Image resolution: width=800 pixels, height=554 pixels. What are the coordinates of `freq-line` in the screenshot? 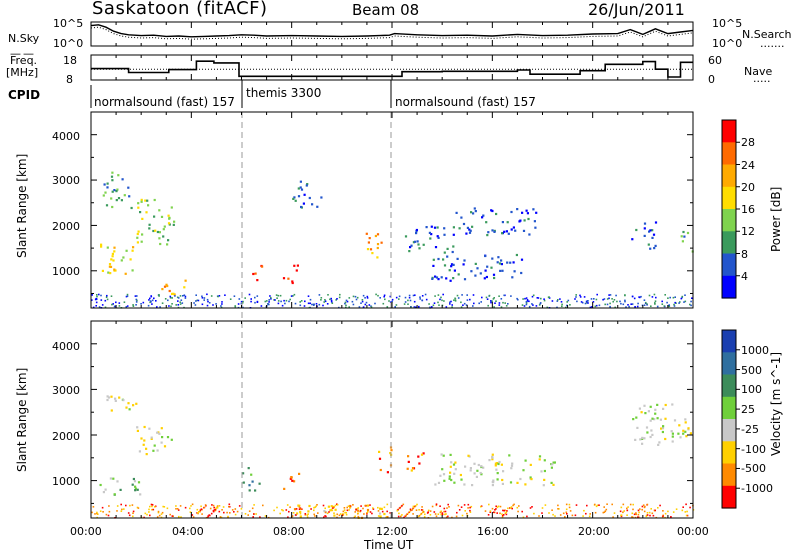 It's located at (392, 69).